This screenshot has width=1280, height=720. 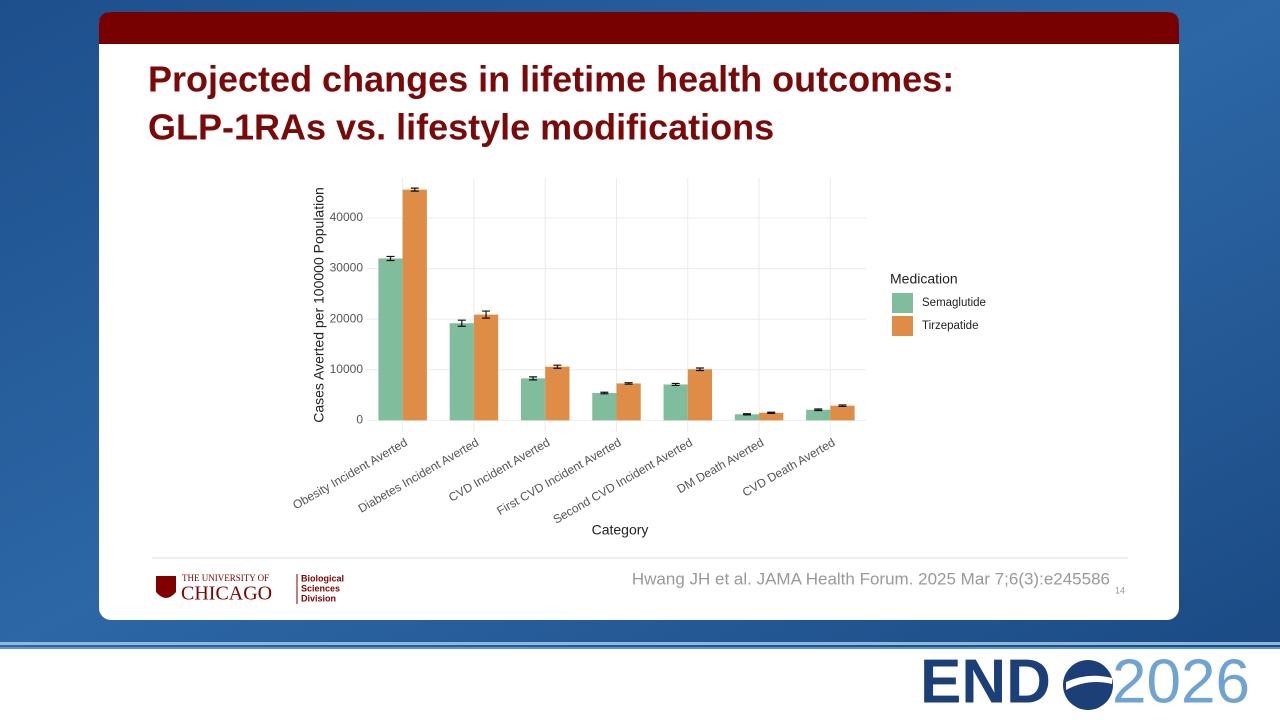 I want to click on conference-year: 2026, so click(x=1181, y=681).